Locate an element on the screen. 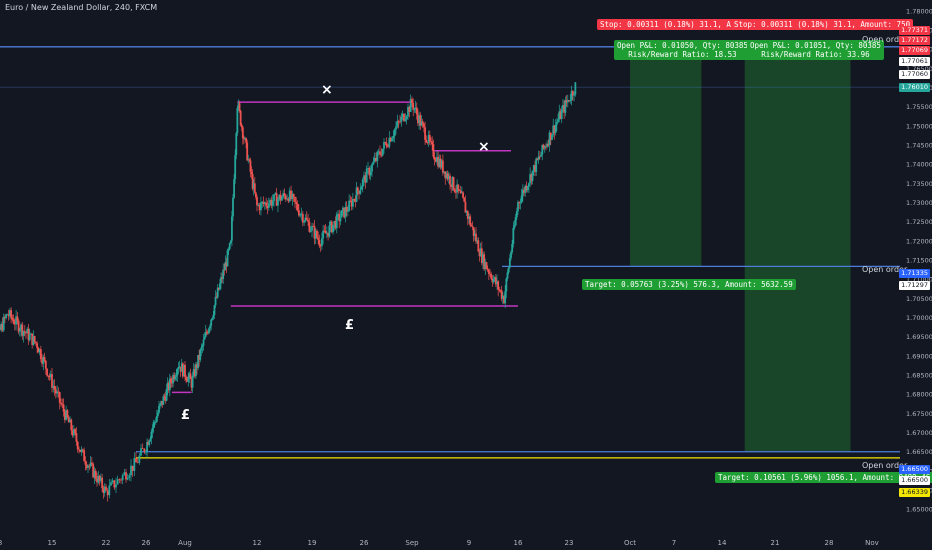 The image size is (932, 550). y-tick-label-5: 1.75500 is located at coordinates (919, 107).